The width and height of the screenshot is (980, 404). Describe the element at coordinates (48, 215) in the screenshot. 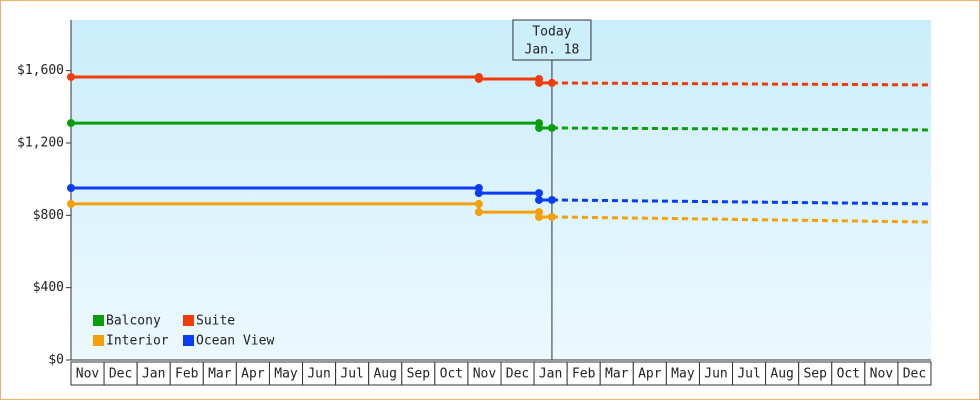

I see `y-tick-label: $800` at that location.